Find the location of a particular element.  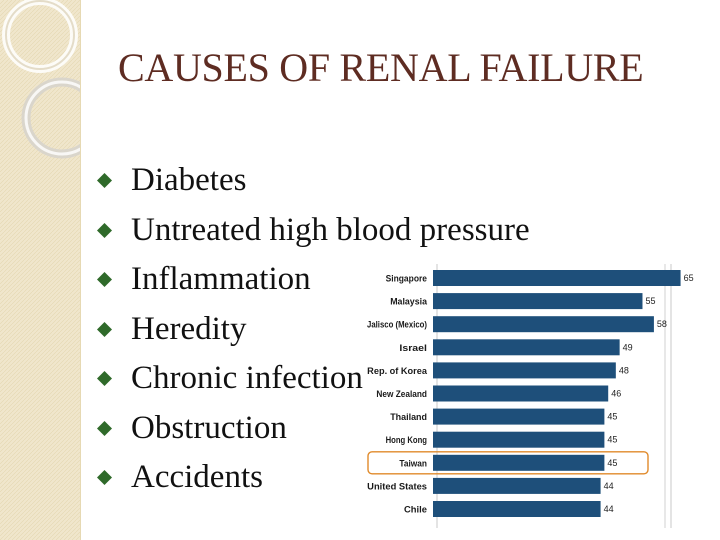

bullet-item: Chronic infection is located at coordinates (312, 379).